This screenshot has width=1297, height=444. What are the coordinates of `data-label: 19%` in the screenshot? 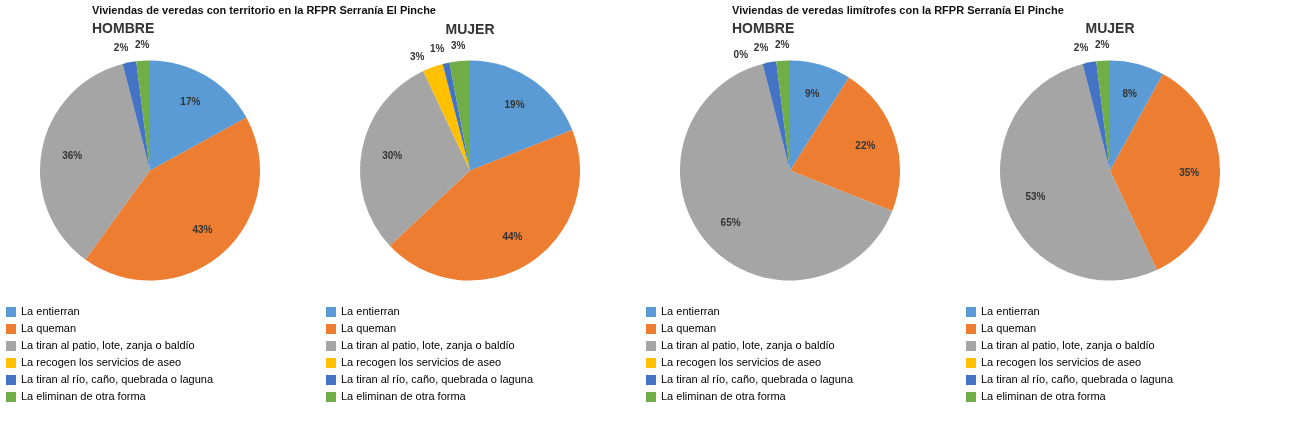 It's located at (514, 104).